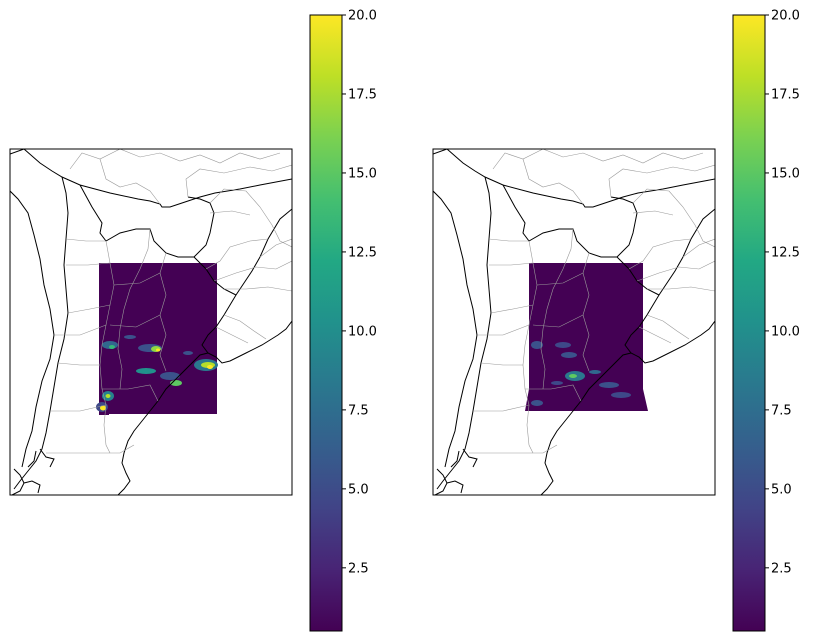 The image size is (813, 644). Describe the element at coordinates (581, 373) in the screenshot. I see `right-precip-features` at that location.